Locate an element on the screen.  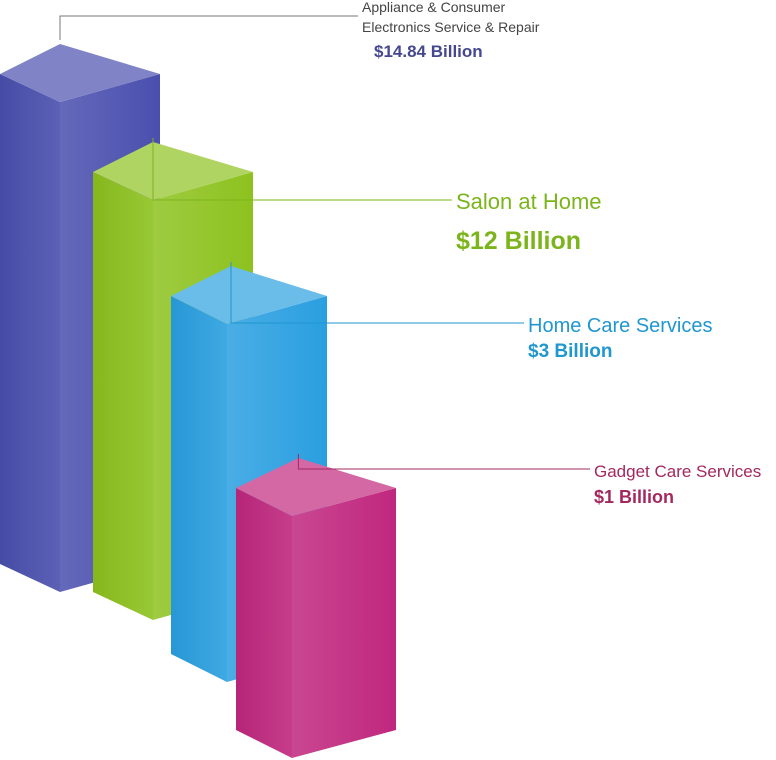
category-label: Appliance & Consumer is located at coordinates (434, 7).